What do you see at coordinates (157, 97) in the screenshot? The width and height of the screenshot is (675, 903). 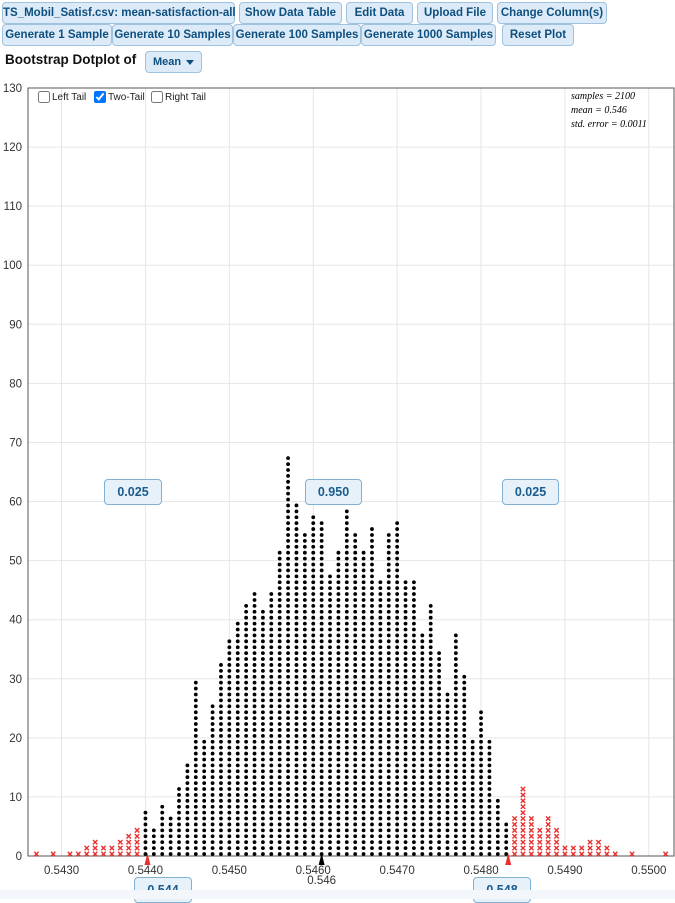 I see `right-tail-checkbox` at bounding box center [157, 97].